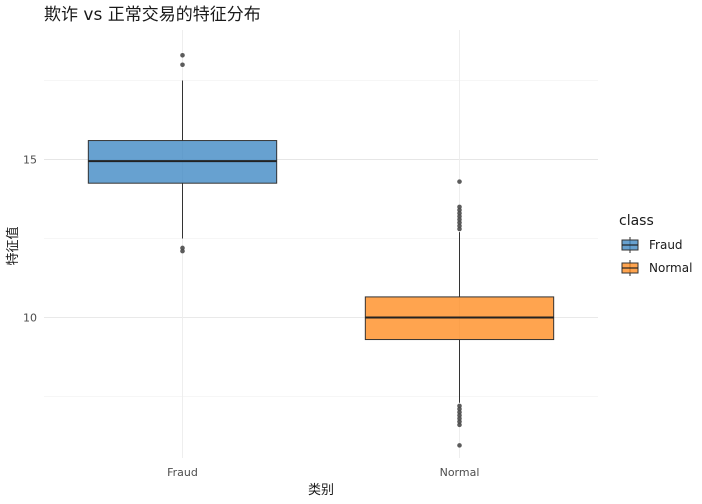 Image resolution: width=702 pixels, height=504 pixels. Describe the element at coordinates (152, 15) in the screenshot. I see `chart-title: 欺诈 vs 正常交易的特征分布` at that location.